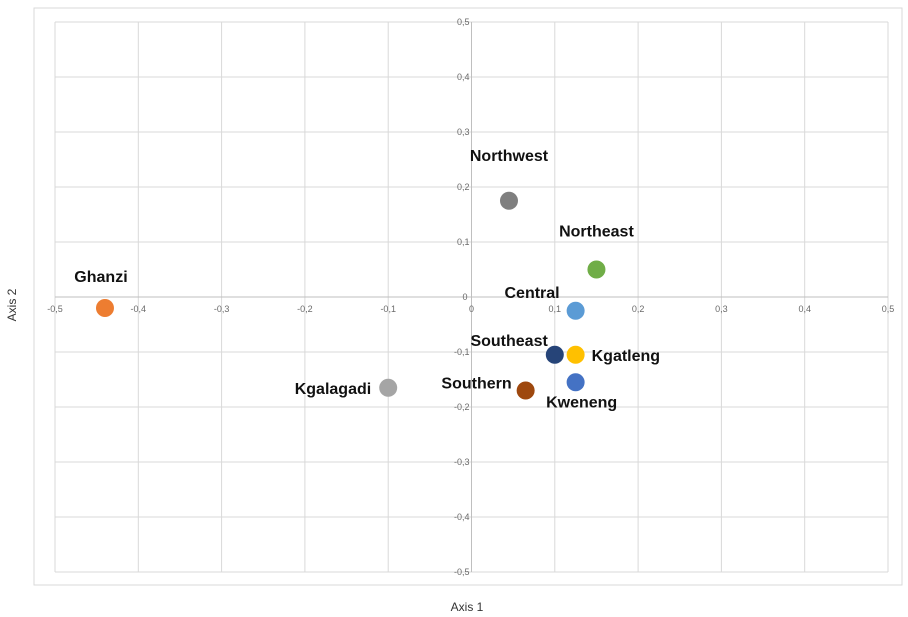 Image resolution: width=908 pixels, height=617 pixels. What do you see at coordinates (467, 607) in the screenshot?
I see `x-axis-title: Axis 1` at bounding box center [467, 607].